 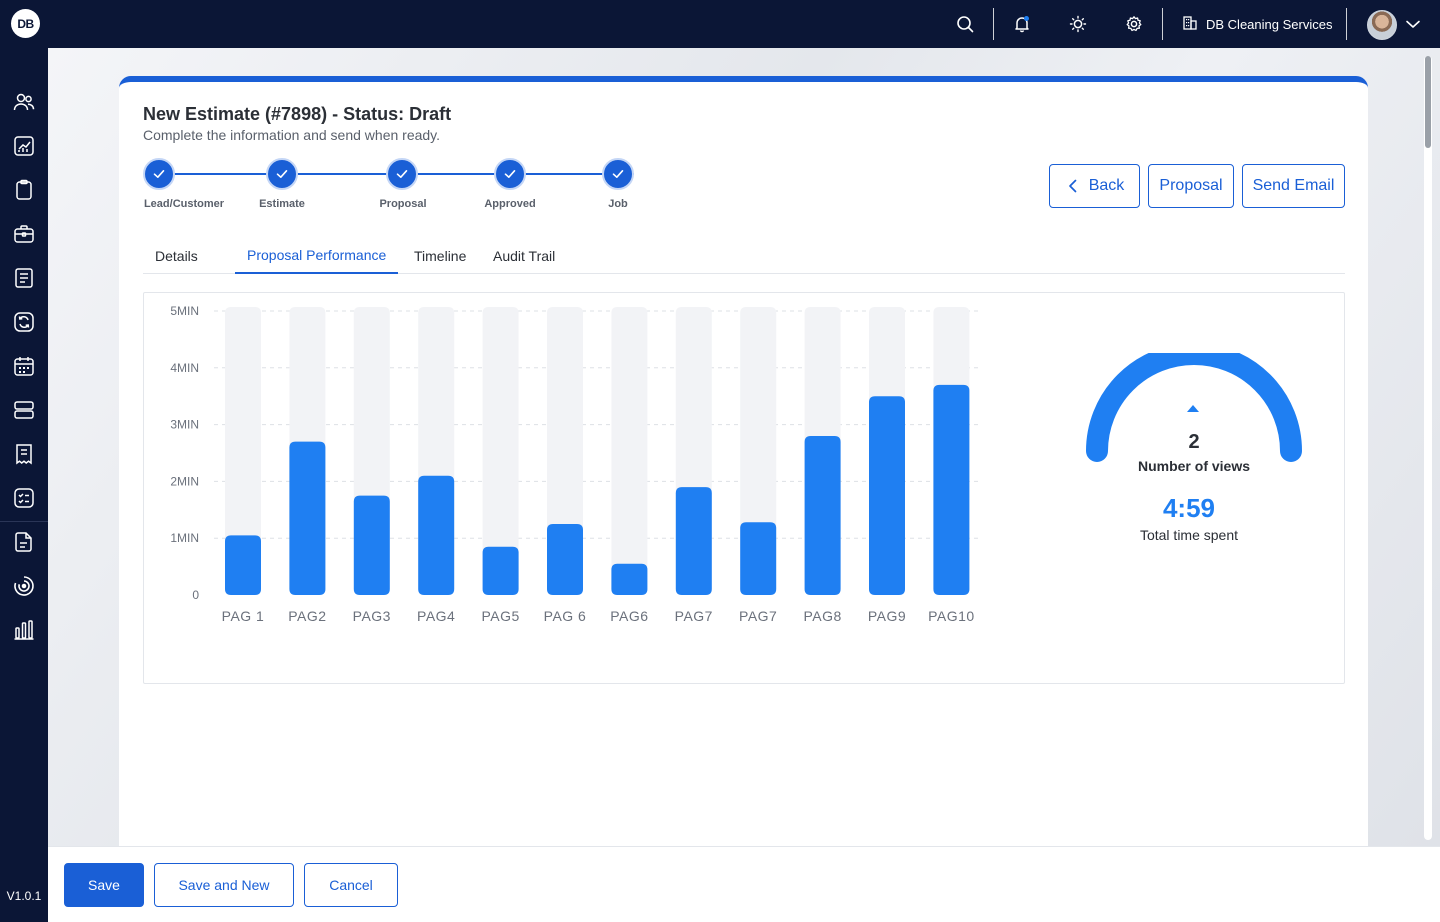 I want to click on tab-details: Details, so click(x=176, y=256).